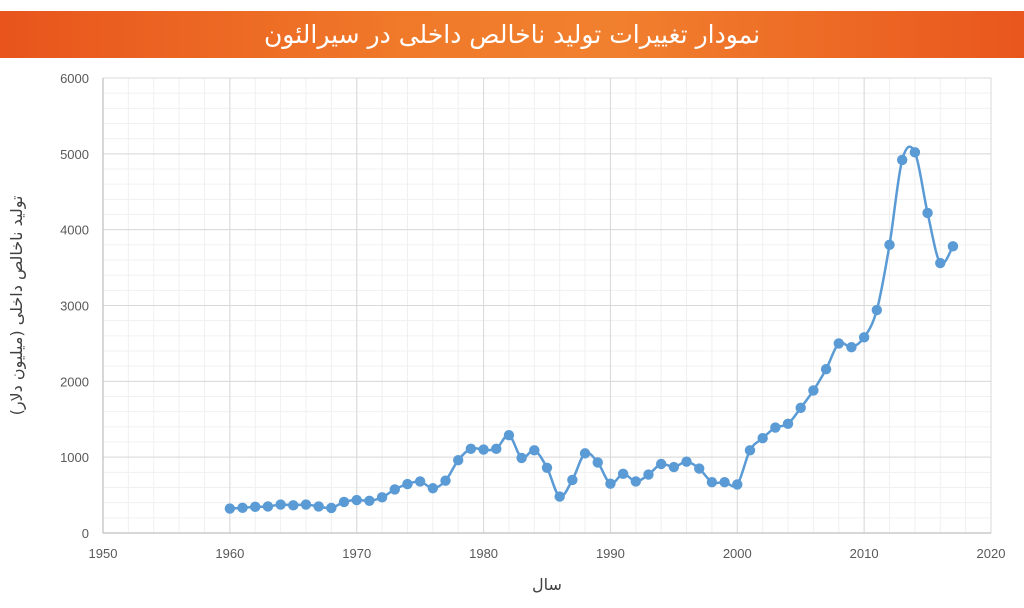 The width and height of the screenshot is (1024, 608). Describe the element at coordinates (483, 553) in the screenshot. I see `x-tick-label: 1980` at that location.